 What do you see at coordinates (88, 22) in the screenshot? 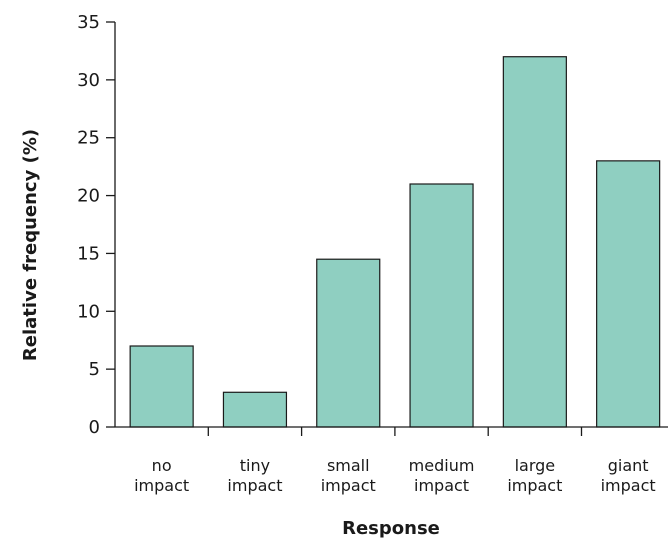
I see `y-tick-label: 35` at bounding box center [88, 22].